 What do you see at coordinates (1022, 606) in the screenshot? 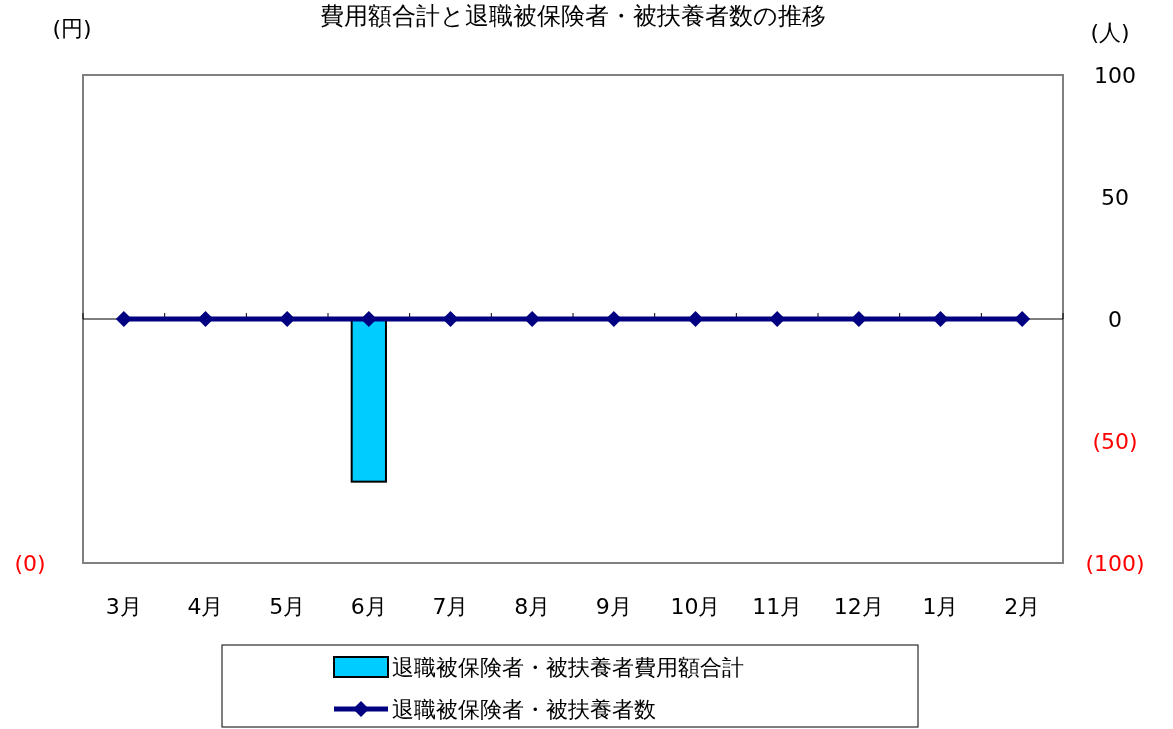
I see `x-tick-label: 2月` at bounding box center [1022, 606].